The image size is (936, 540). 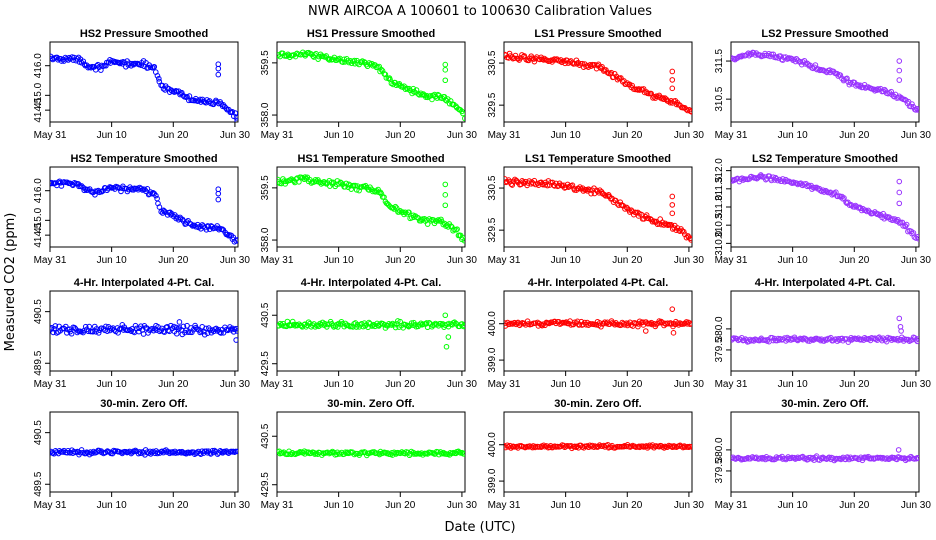 What do you see at coordinates (492, 480) in the screenshot?
I see `y-tick-label: 399.0` at bounding box center [492, 480].